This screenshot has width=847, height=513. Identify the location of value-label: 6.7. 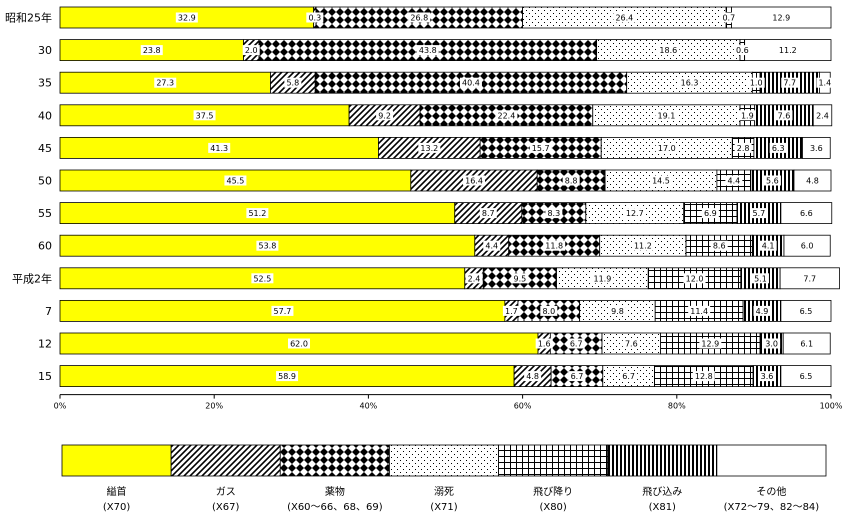
(576, 344).